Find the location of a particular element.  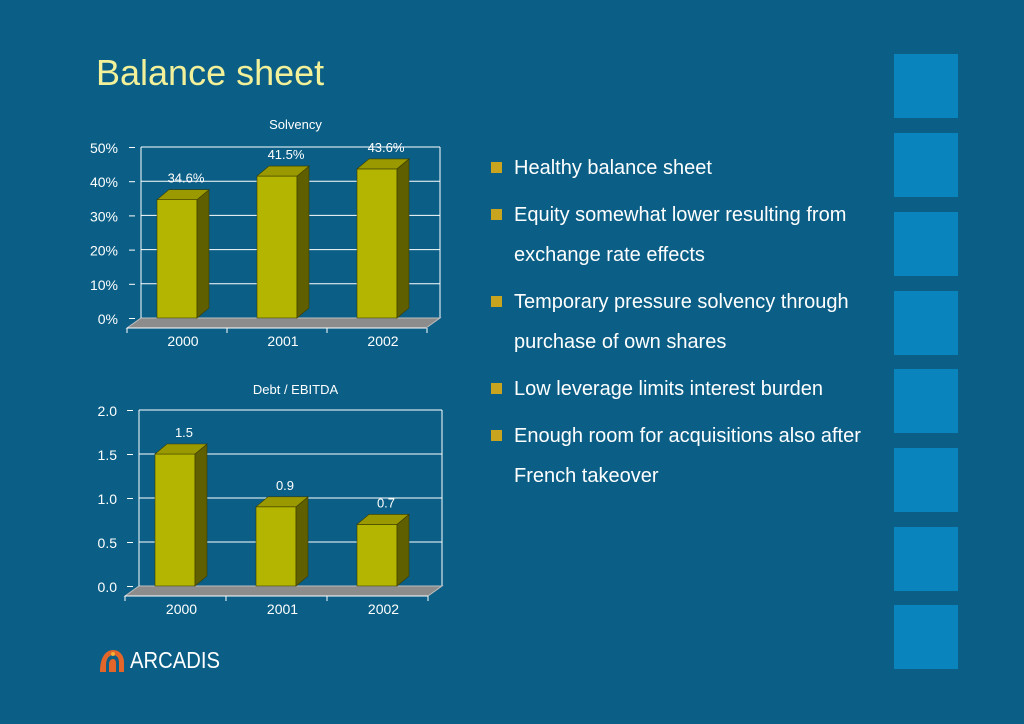

y-tick-label: 40% is located at coordinates (104, 182).